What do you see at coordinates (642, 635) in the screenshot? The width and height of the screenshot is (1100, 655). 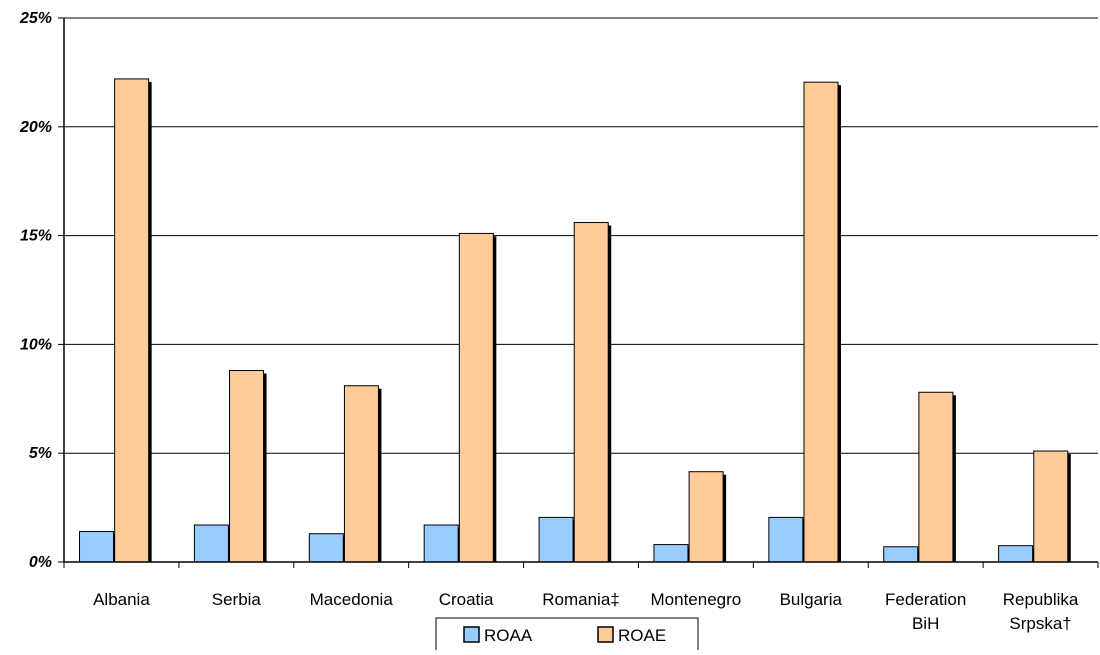 I see `legend-label-roae: ROAE` at bounding box center [642, 635].